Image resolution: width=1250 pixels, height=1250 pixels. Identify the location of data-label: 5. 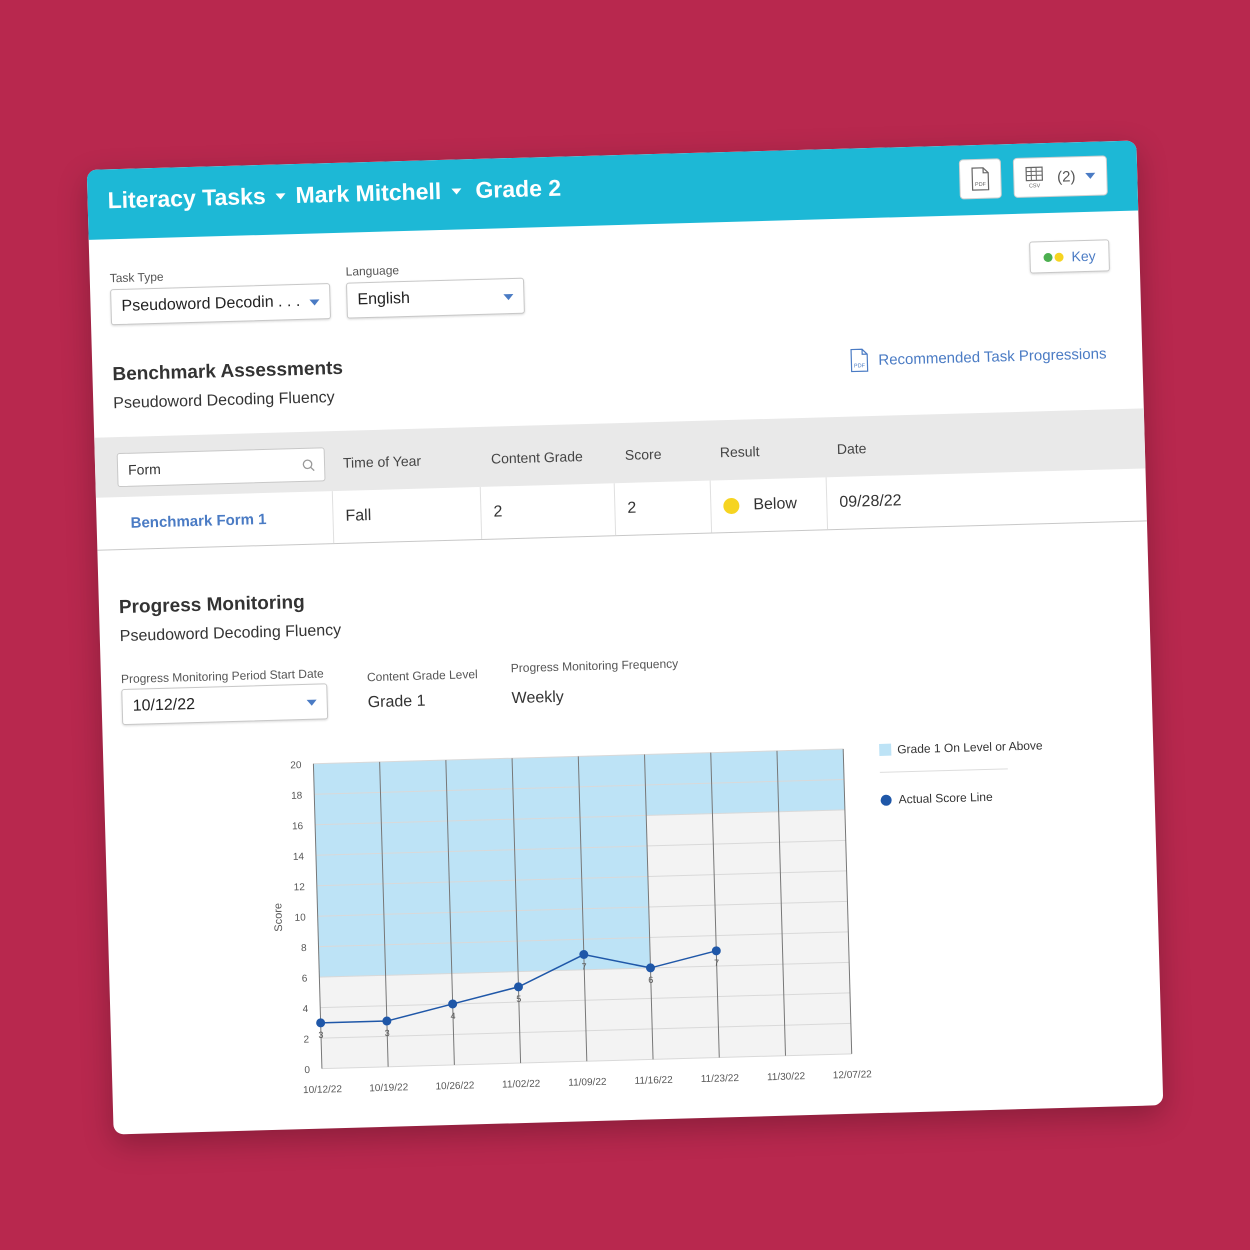
(518, 999).